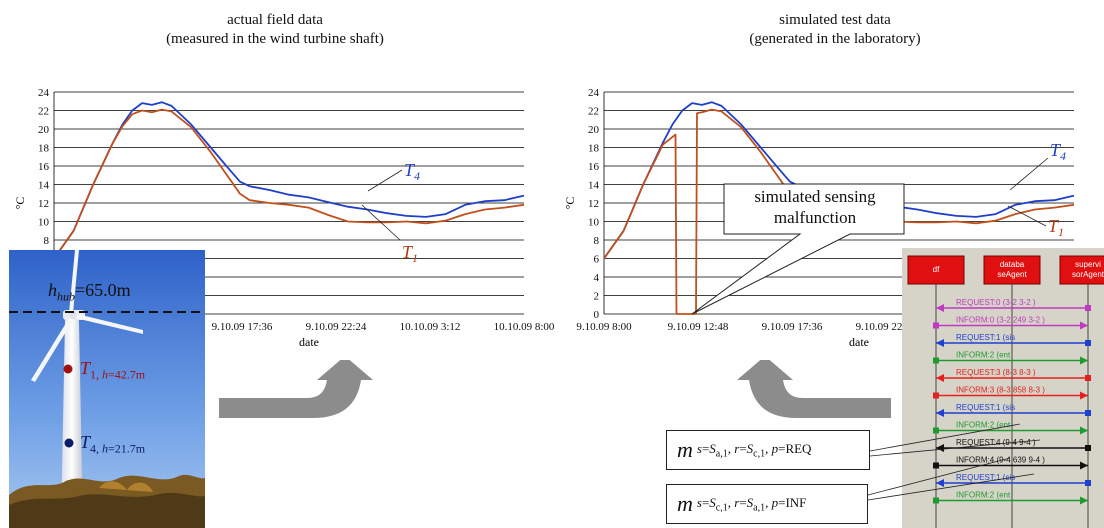 Image resolution: width=1104 pixels, height=528 pixels. What do you see at coordinates (430, 327) in the screenshot?
I see `x-tick-label: 10.10.09 3:12` at bounding box center [430, 327].